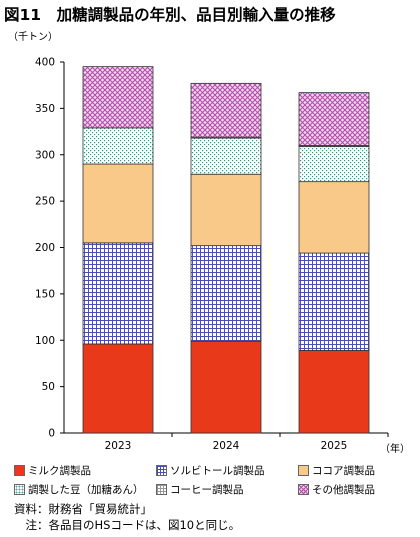 This screenshot has width=420, height=537. I want to click on legend-row: 調製した豆（加糖あん） コーヒー調製品 その他調製品, so click(214, 489).